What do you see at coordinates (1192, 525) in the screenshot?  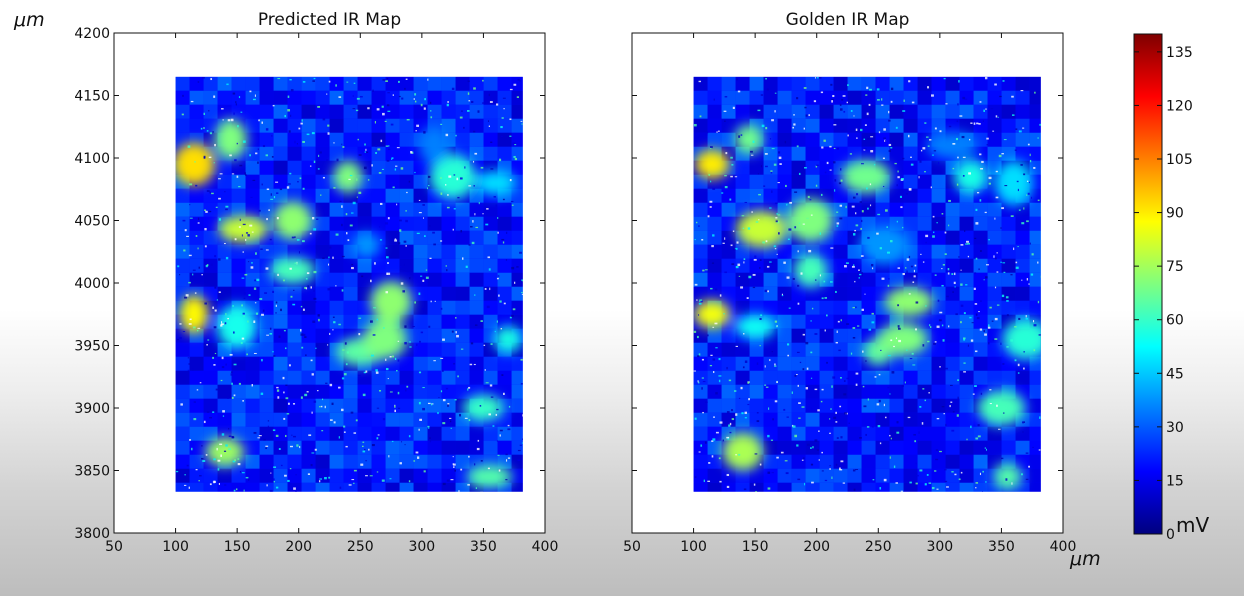 I see `colorbar-unit-label: mV` at bounding box center [1192, 525].